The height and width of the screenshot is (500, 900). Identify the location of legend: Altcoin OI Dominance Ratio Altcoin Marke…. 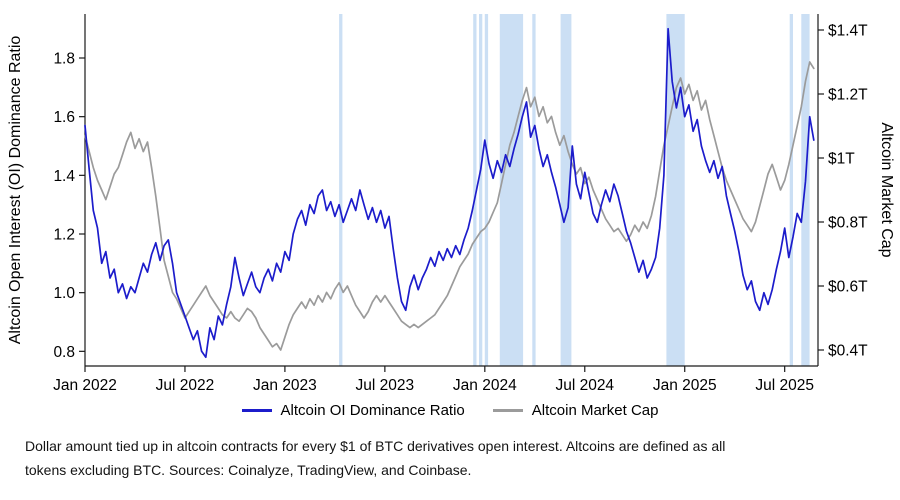
(450, 410).